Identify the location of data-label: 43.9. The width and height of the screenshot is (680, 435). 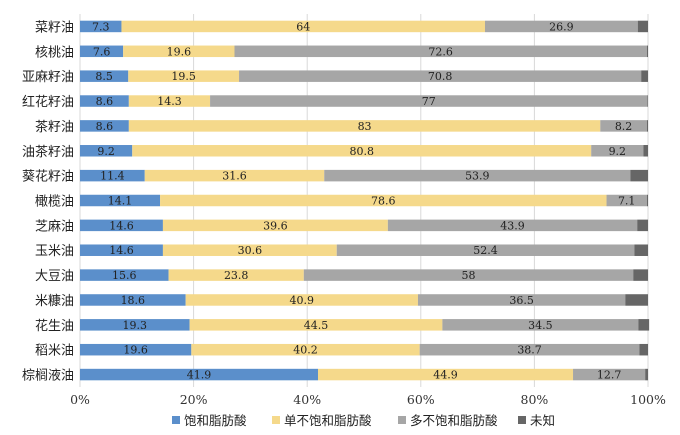
(512, 225).